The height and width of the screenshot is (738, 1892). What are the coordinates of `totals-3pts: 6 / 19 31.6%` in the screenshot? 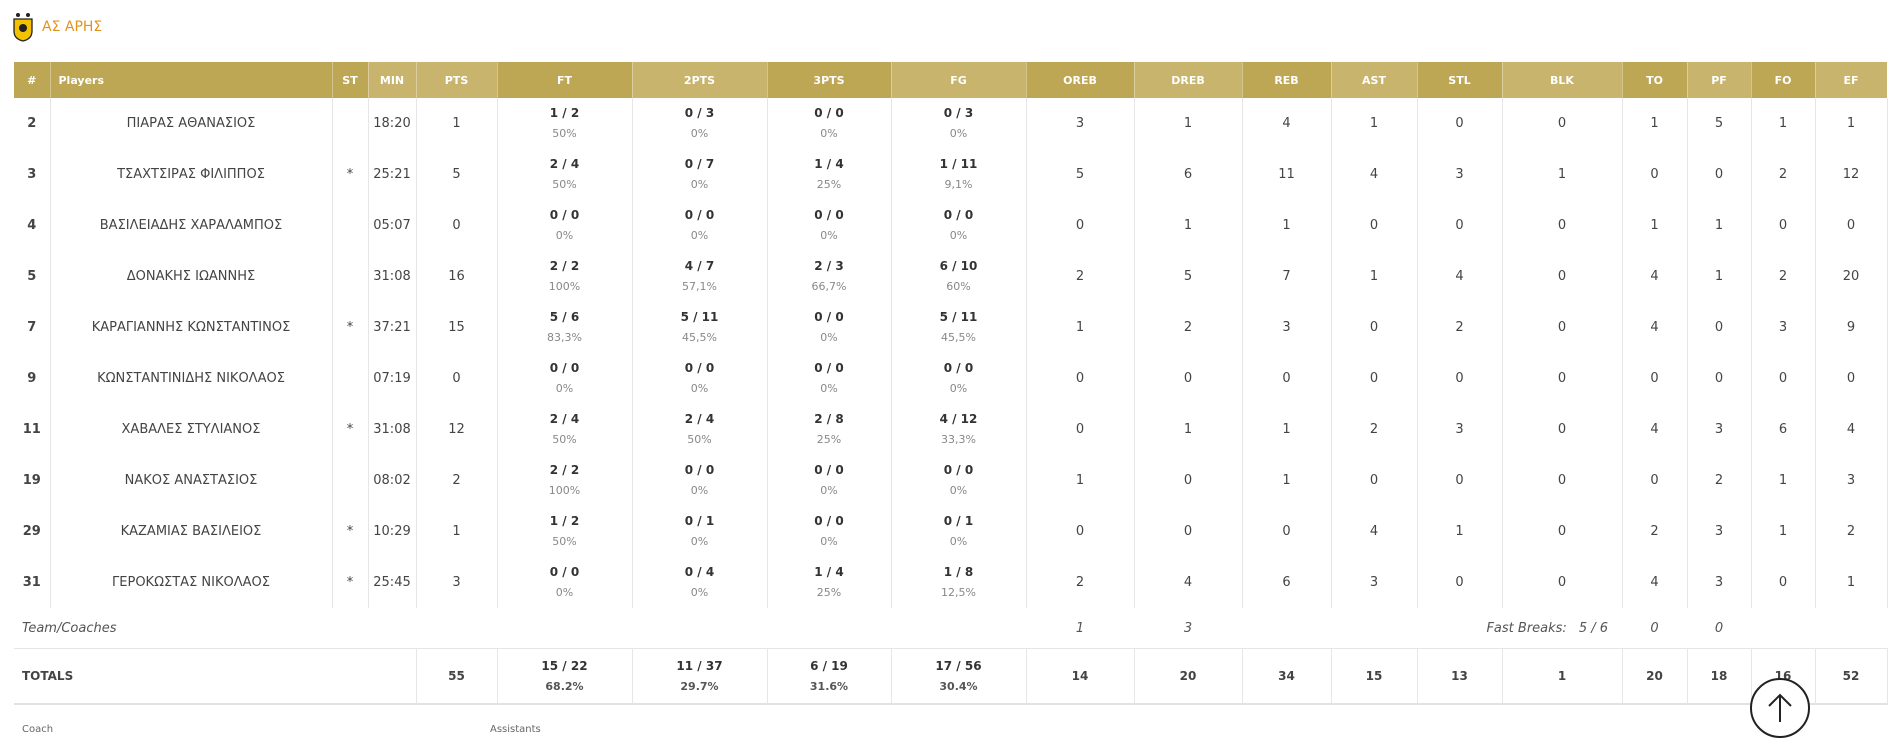 It's located at (829, 676).